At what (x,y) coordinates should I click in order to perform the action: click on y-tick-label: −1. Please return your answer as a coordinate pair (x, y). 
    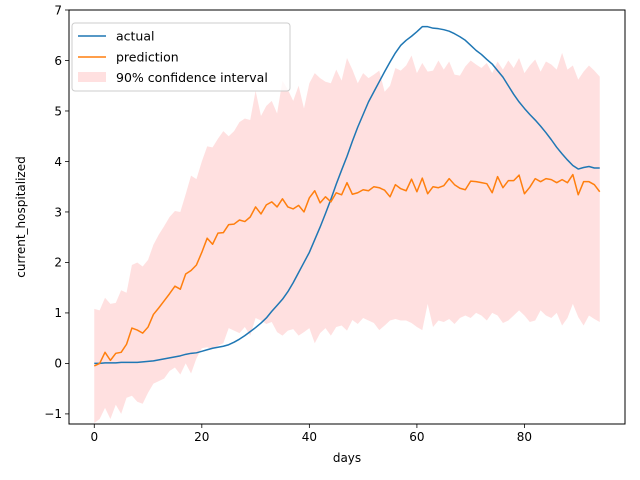
    Looking at the image, I should click on (53, 414).